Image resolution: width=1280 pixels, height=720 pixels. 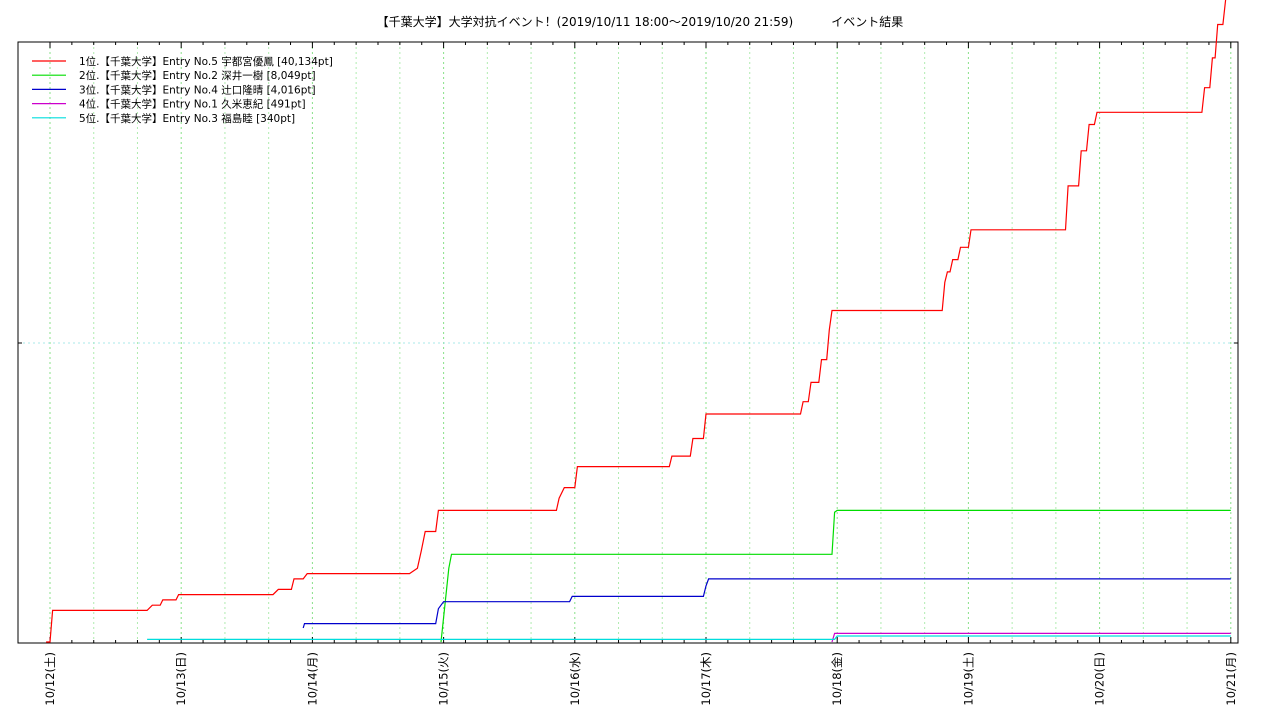 What do you see at coordinates (968, 679) in the screenshot?
I see `x-tick-label: 10/19(土)` at bounding box center [968, 679].